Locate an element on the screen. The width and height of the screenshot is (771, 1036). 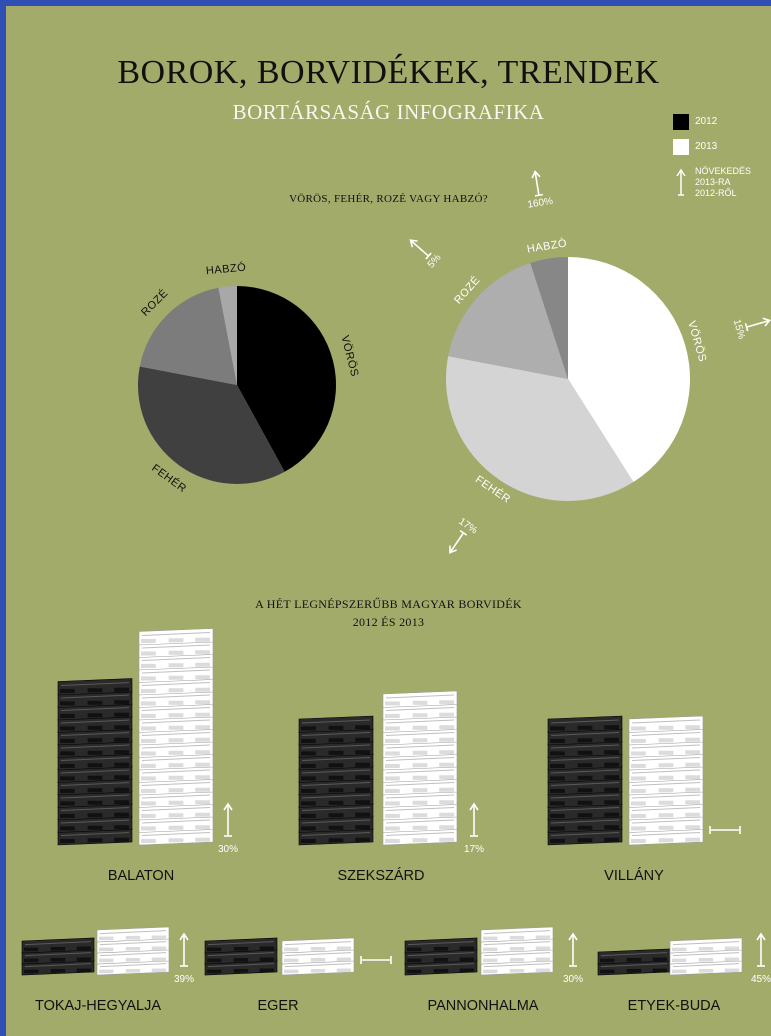
bar-heading-line2: 2012 ÉS 2013 is located at coordinates (388, 622).